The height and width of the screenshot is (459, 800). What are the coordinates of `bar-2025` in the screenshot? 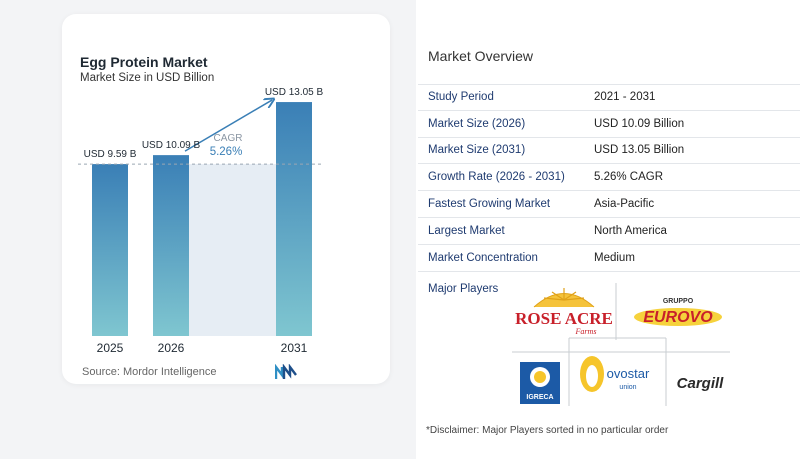 It's located at (110, 250).